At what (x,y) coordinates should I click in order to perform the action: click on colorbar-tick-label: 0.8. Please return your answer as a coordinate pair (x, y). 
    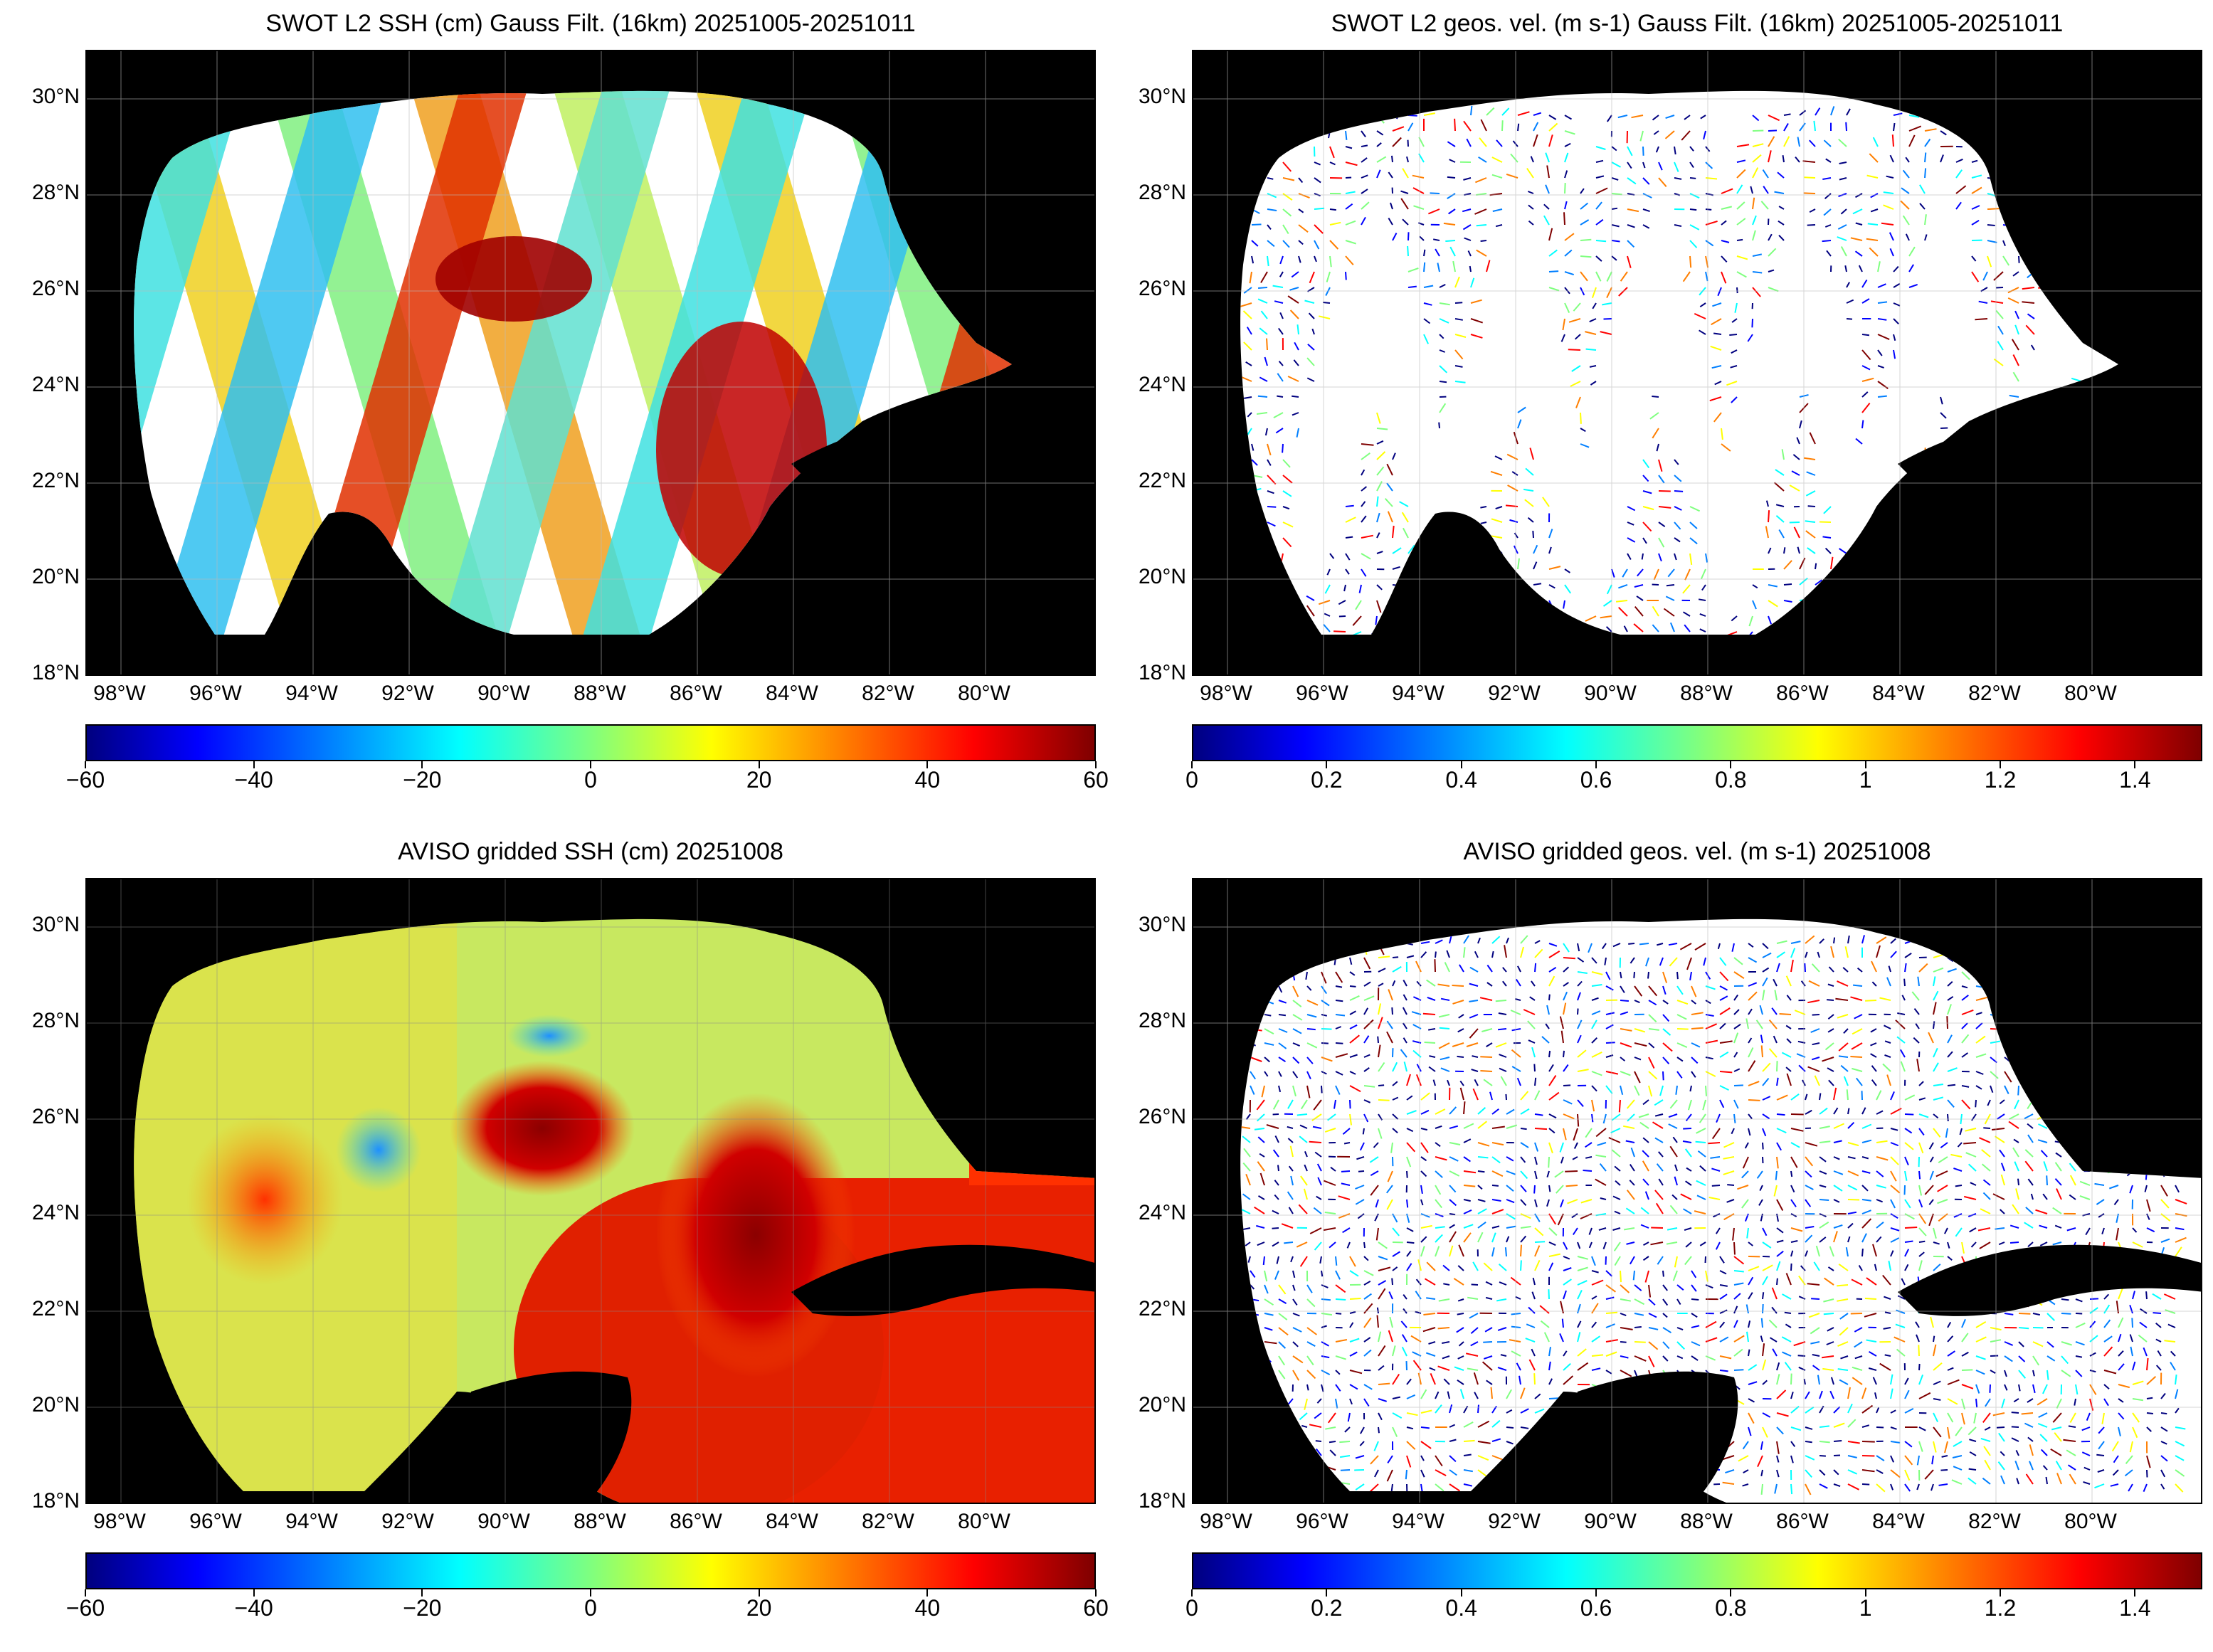
    Looking at the image, I should click on (1731, 1608).